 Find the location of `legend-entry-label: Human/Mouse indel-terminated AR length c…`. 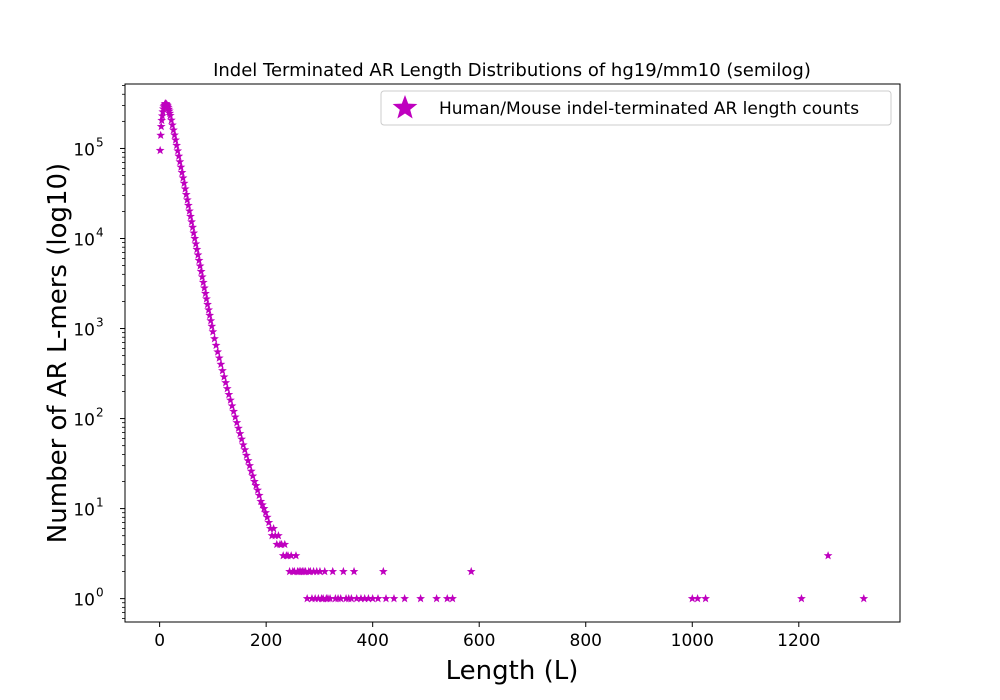

legend-entry-label: Human/Mouse indel-terminated AR length c… is located at coordinates (649, 109).